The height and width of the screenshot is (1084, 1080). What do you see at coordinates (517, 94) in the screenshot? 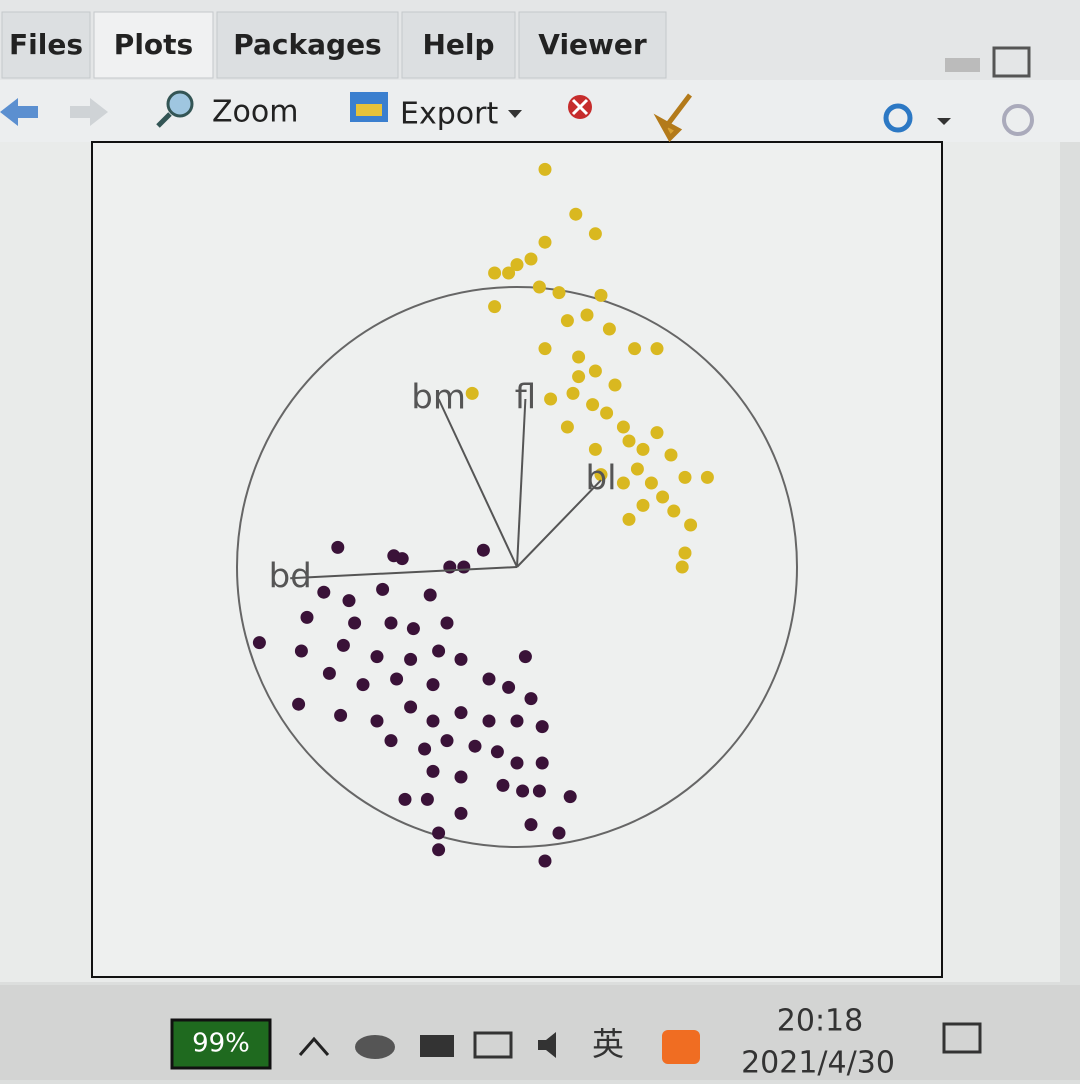
I see `toolbar-items: Zoom Export` at bounding box center [517, 94].